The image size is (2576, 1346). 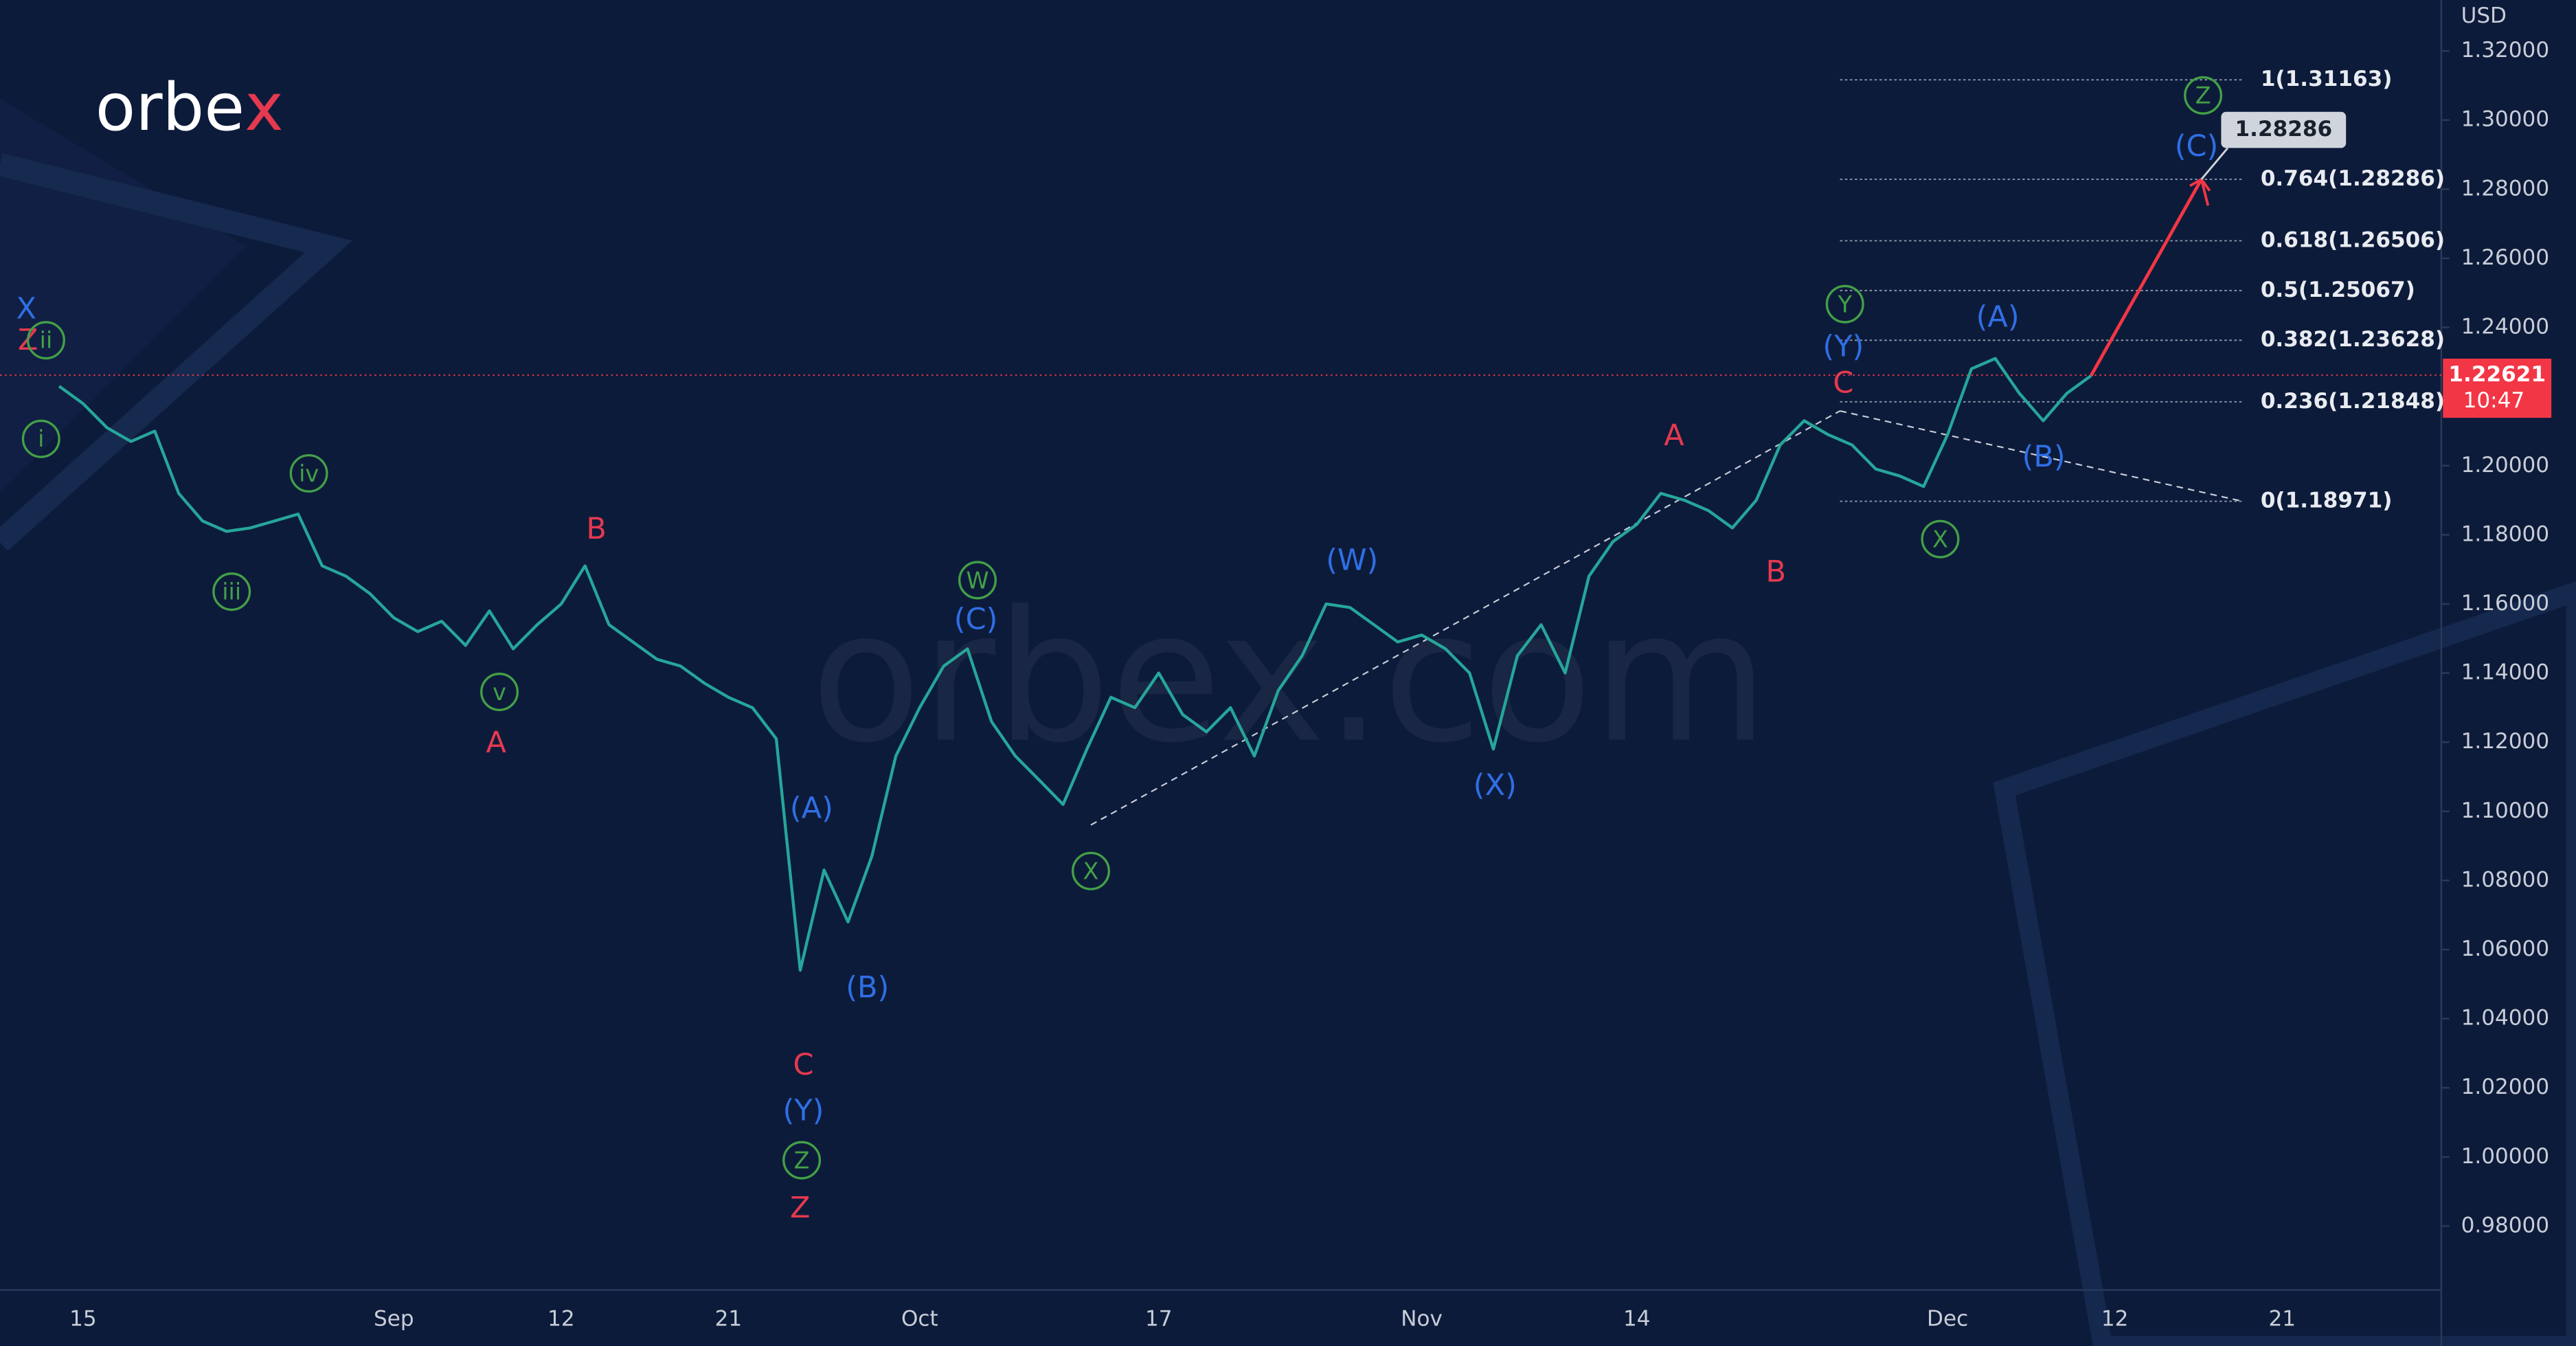 What do you see at coordinates (1289, 678) in the screenshot?
I see `watermark: orbex.com` at bounding box center [1289, 678].